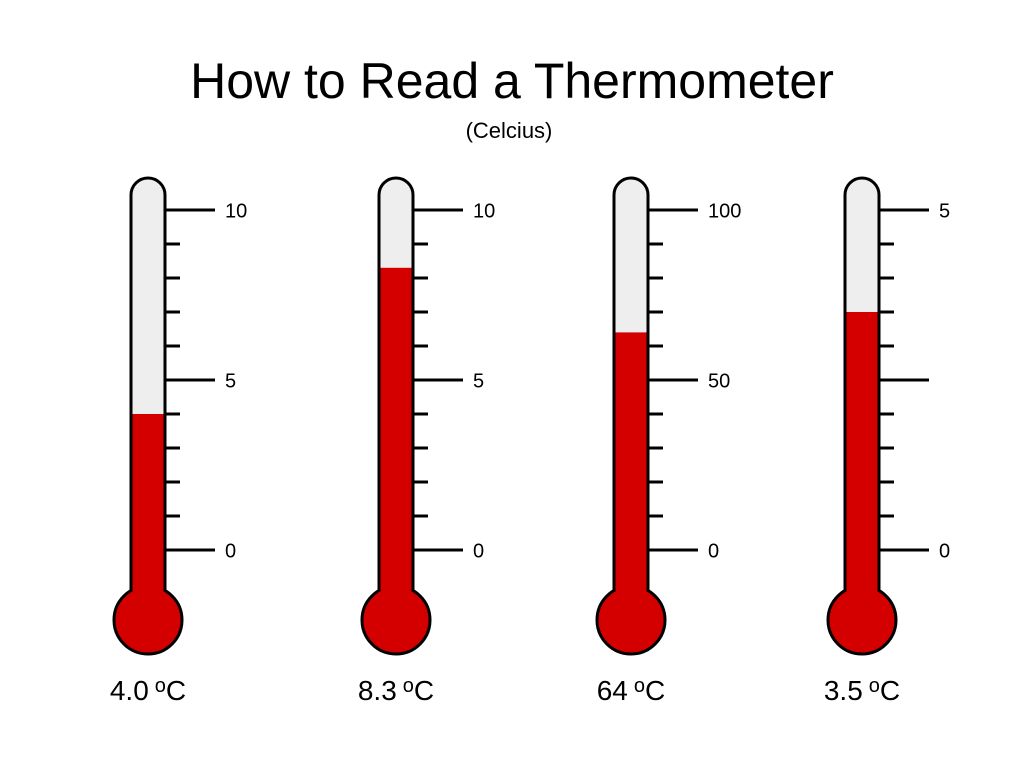 The image size is (1024, 768). Describe the element at coordinates (612, 690) in the screenshot. I see `reading-value: 64` at that location.